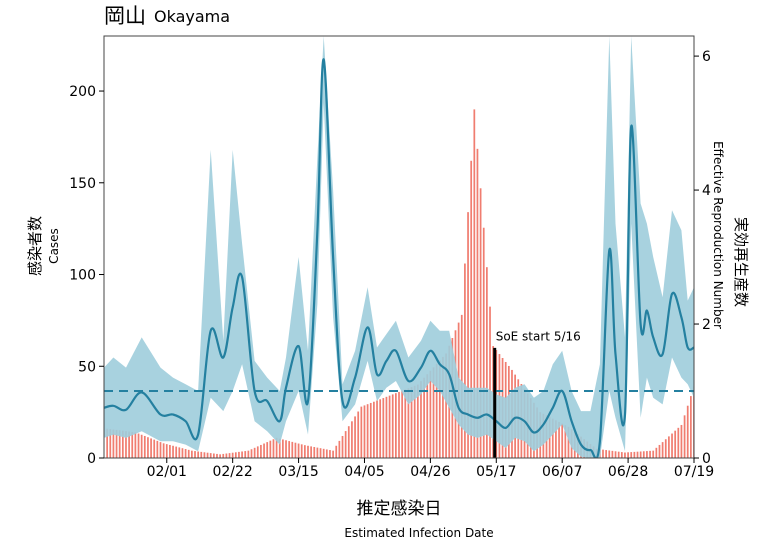  I want to click on soe-start-label: SoE start 5/16, so click(538, 337).